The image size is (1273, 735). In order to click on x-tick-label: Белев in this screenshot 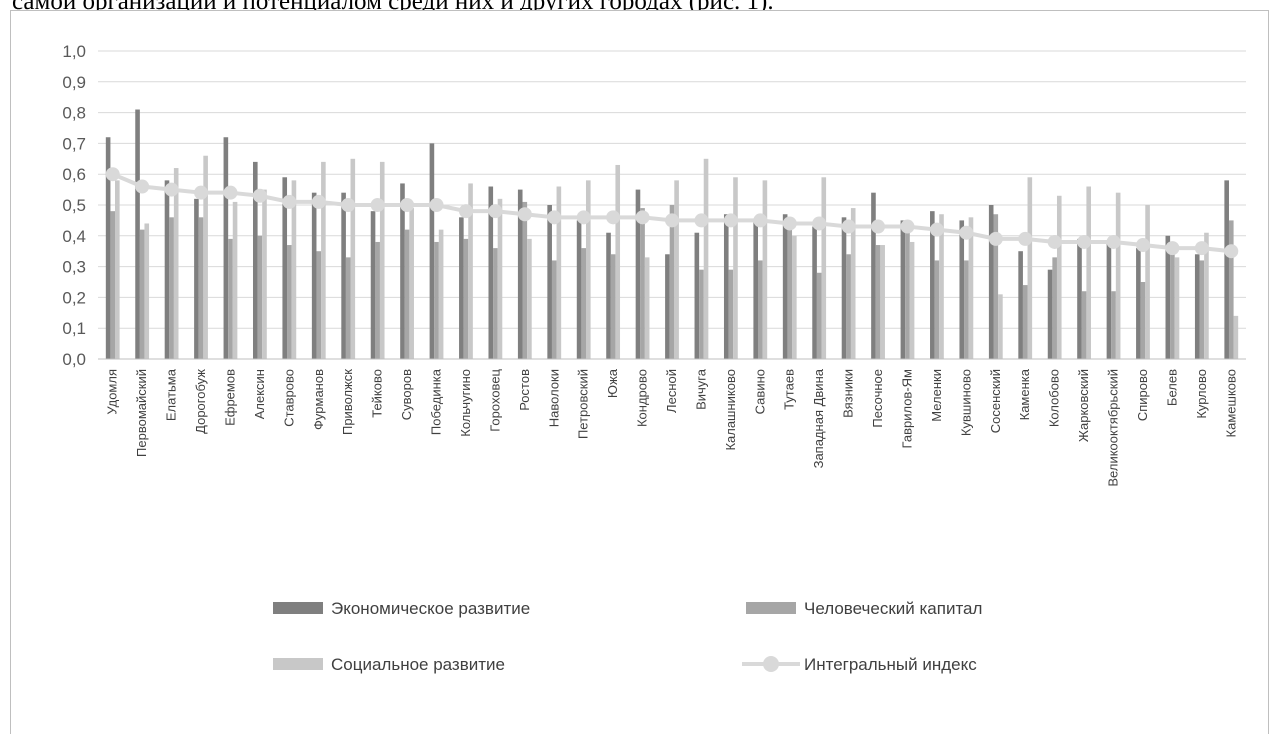, I will do `click(1171, 387)`.